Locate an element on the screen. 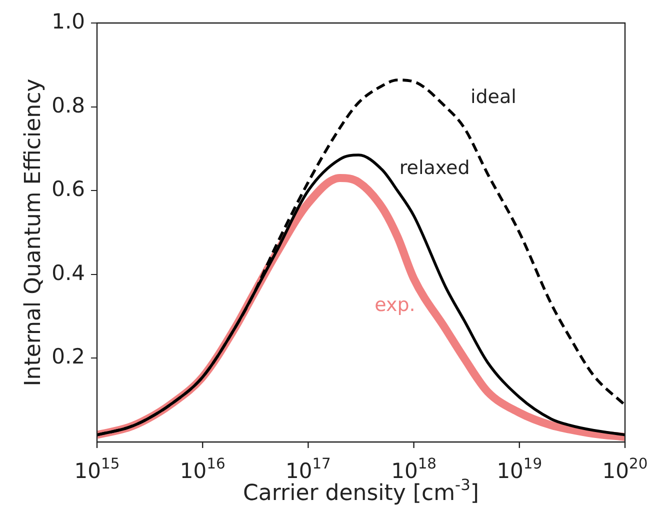 Image resolution: width=652 pixels, height=509 pixels. y-tick-label: 0.4 is located at coordinates (68, 272).